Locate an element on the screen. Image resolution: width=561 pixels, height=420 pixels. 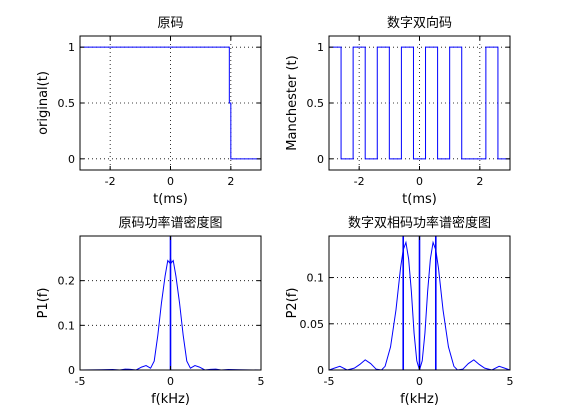
chart-title: 原码 is located at coordinates (170, 23).